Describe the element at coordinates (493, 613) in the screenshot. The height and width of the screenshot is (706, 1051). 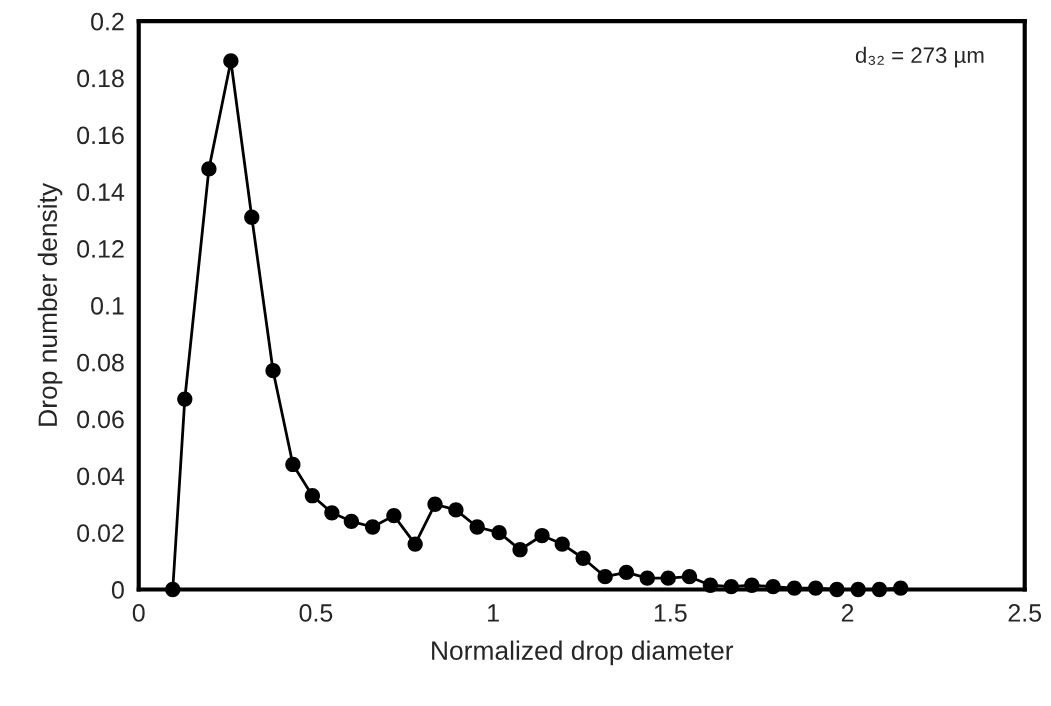
I see `x-tick-label: 1` at that location.